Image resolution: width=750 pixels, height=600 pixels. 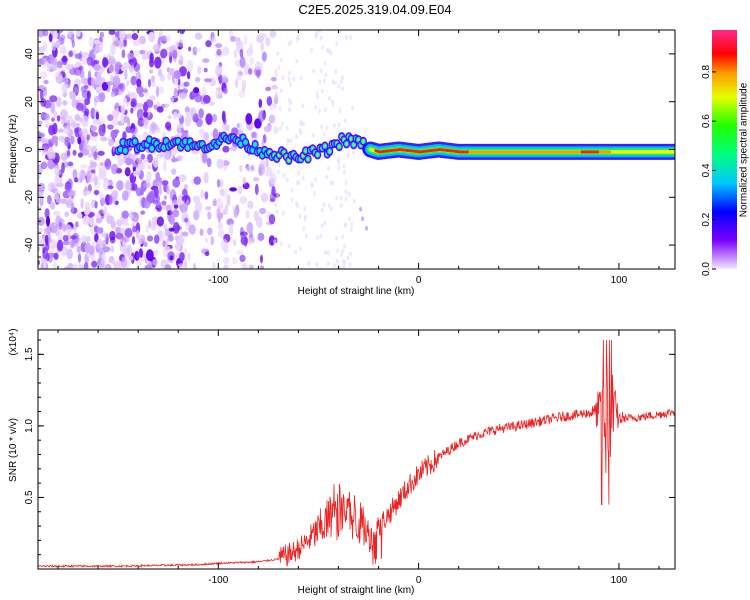 What do you see at coordinates (218, 280) in the screenshot?
I see `spectrogram-xtick-label: -100` at bounding box center [218, 280].